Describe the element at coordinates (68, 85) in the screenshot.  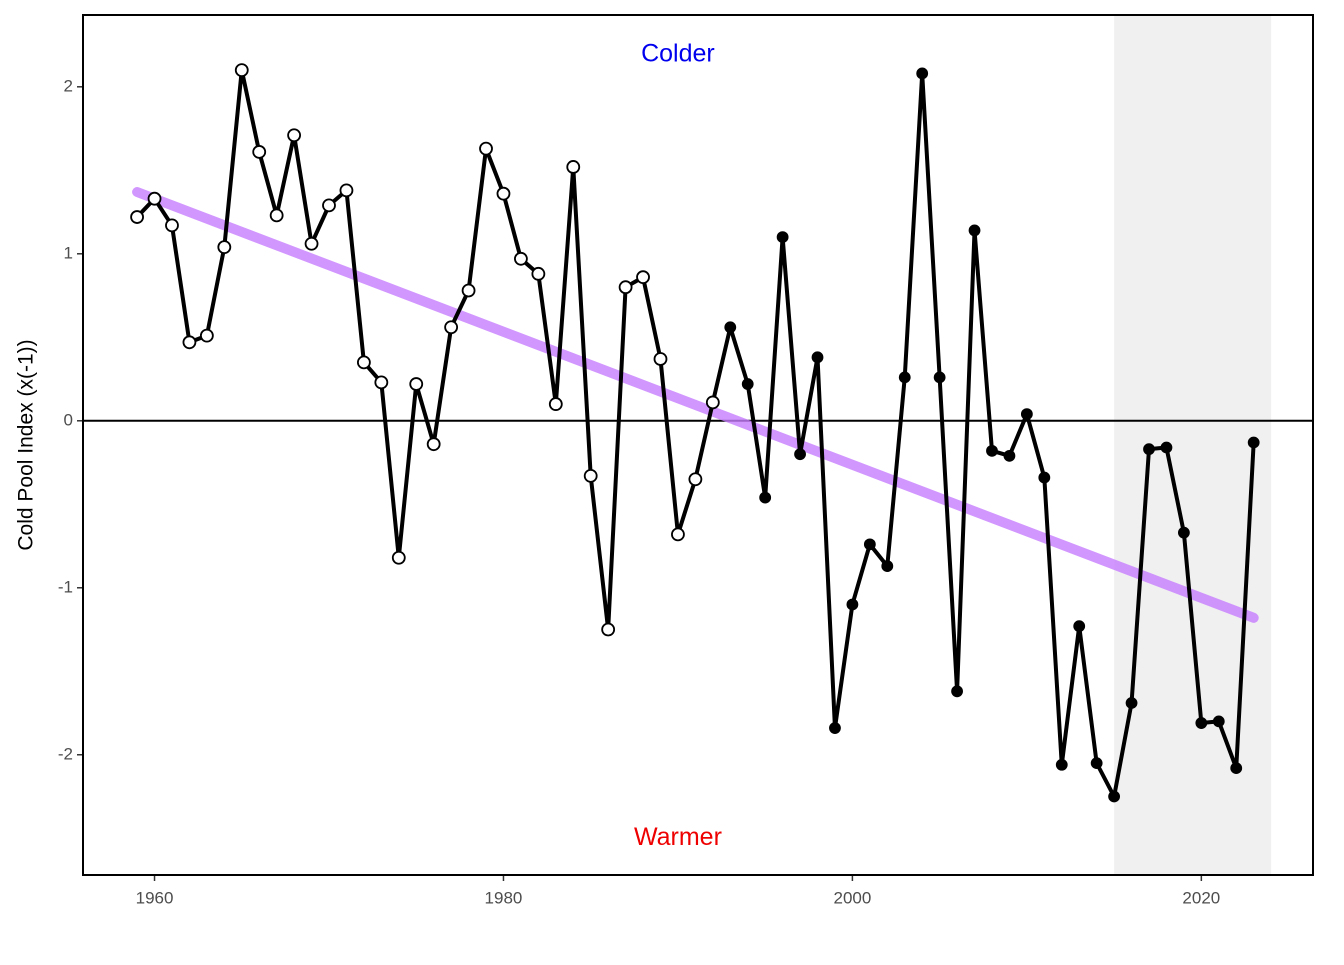
I see `y-tick-label: 2` at that location.